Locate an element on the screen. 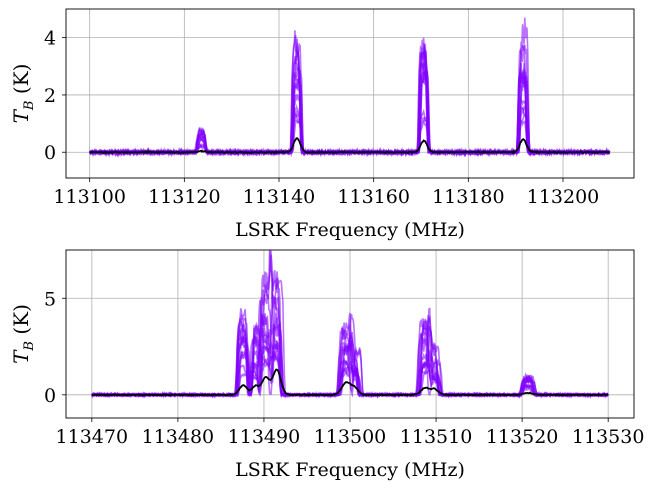  x-tick-label: 113120 is located at coordinates (184, 197).